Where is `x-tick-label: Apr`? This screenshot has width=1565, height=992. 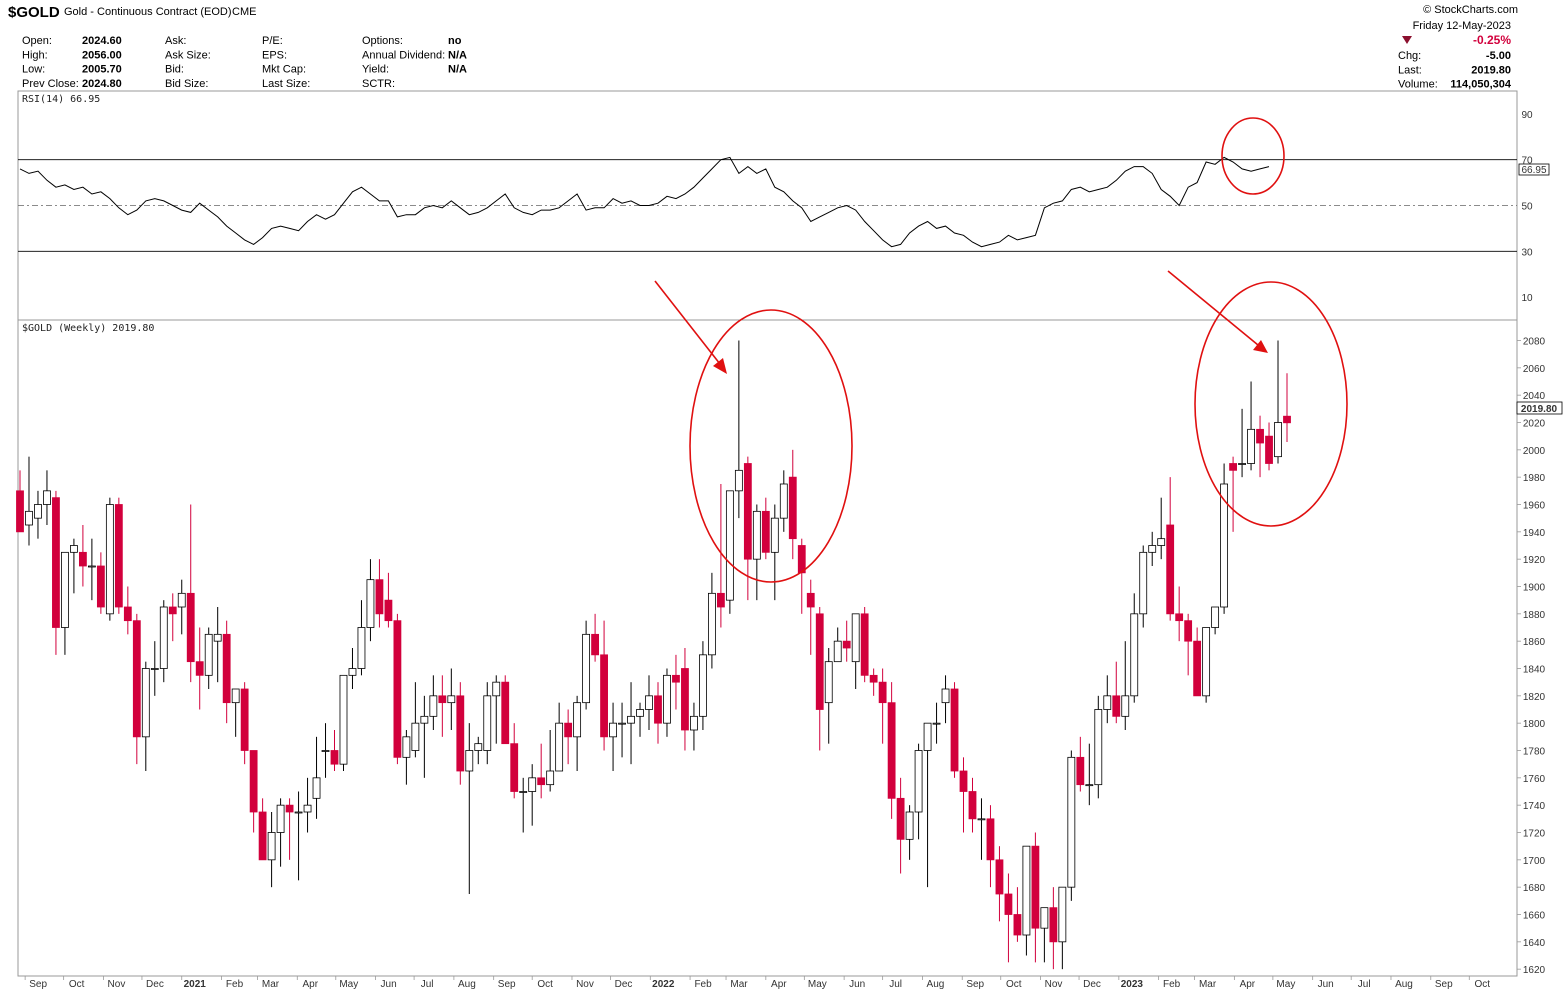 x-tick-label: Apr is located at coordinates (1248, 984).